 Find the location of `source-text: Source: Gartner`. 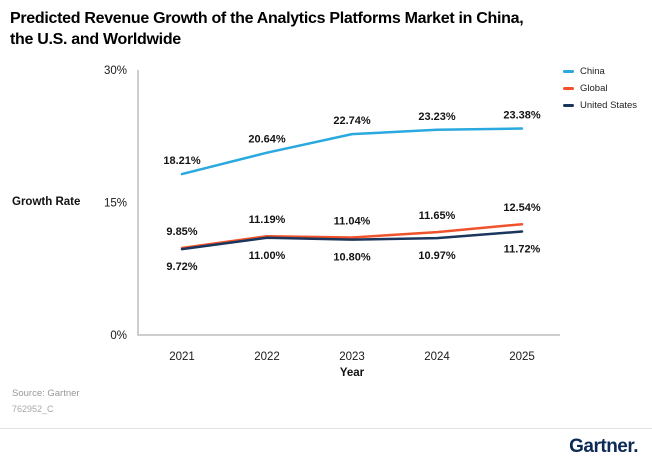

source-text: Source: Gartner is located at coordinates (46, 393).